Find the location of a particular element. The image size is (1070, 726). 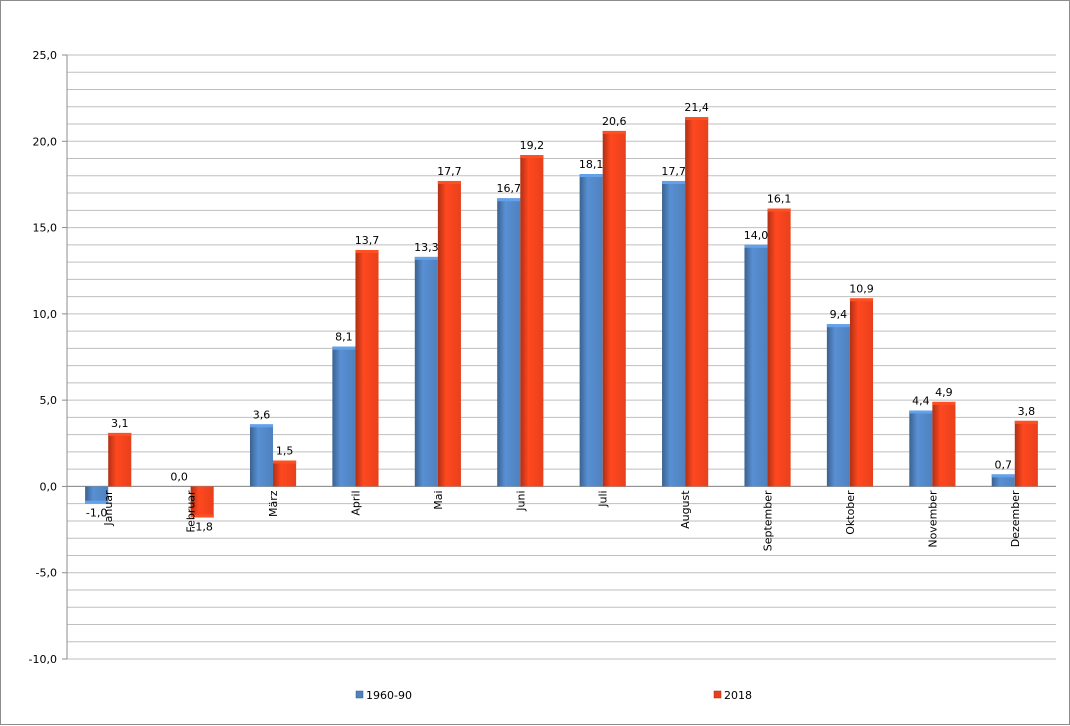

data-label: 8,1 is located at coordinates (344, 337).